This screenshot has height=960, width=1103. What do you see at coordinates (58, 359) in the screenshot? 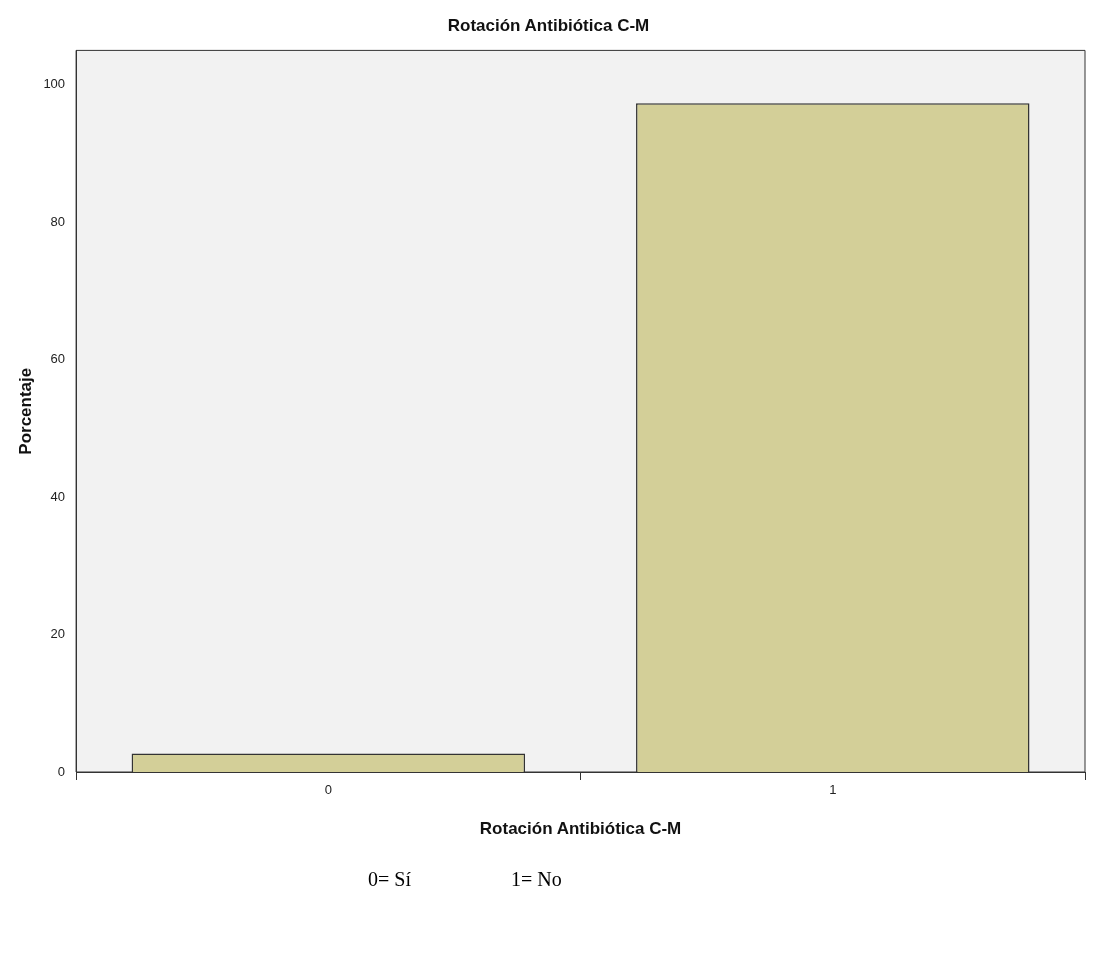
I see `y-tick-label: 60` at bounding box center [58, 359].